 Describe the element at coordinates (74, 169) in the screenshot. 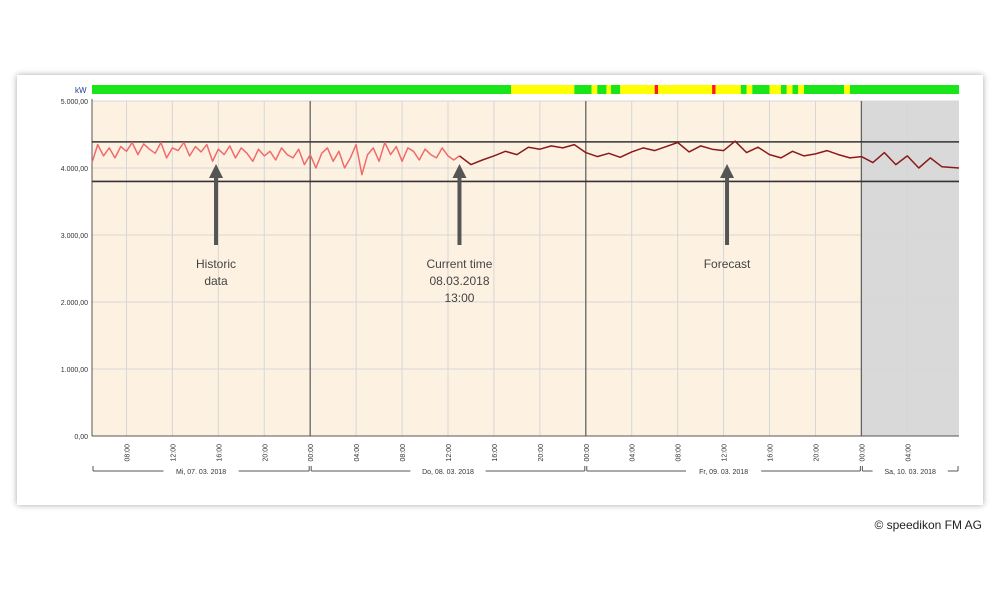

I see `y-tick-label: 4.000,00` at that location.